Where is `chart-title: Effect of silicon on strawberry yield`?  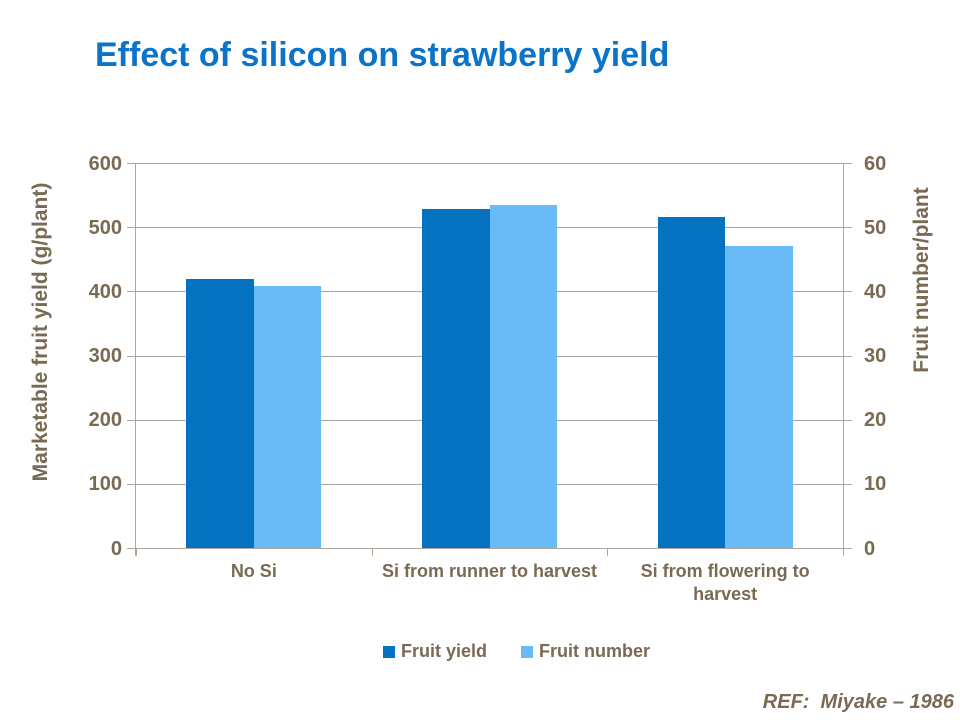
chart-title: Effect of silicon on strawberry yield is located at coordinates (382, 55).